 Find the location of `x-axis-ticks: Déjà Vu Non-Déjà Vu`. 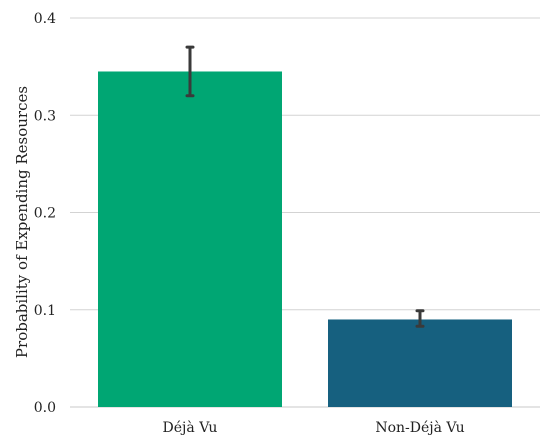

x-axis-ticks: Déjà Vu Non-Déjà Vu is located at coordinates (314, 427).